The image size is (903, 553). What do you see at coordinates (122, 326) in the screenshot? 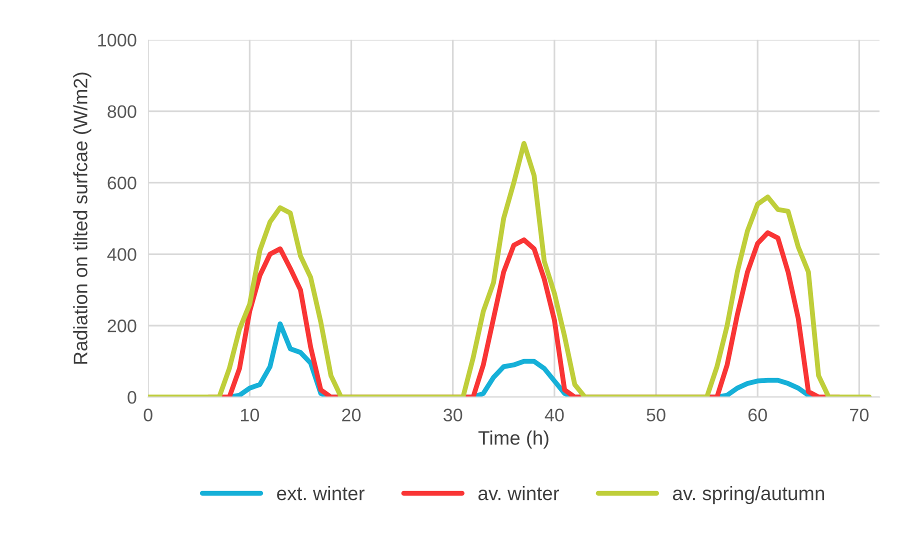
I see `y-tick-label: 200` at bounding box center [122, 326].